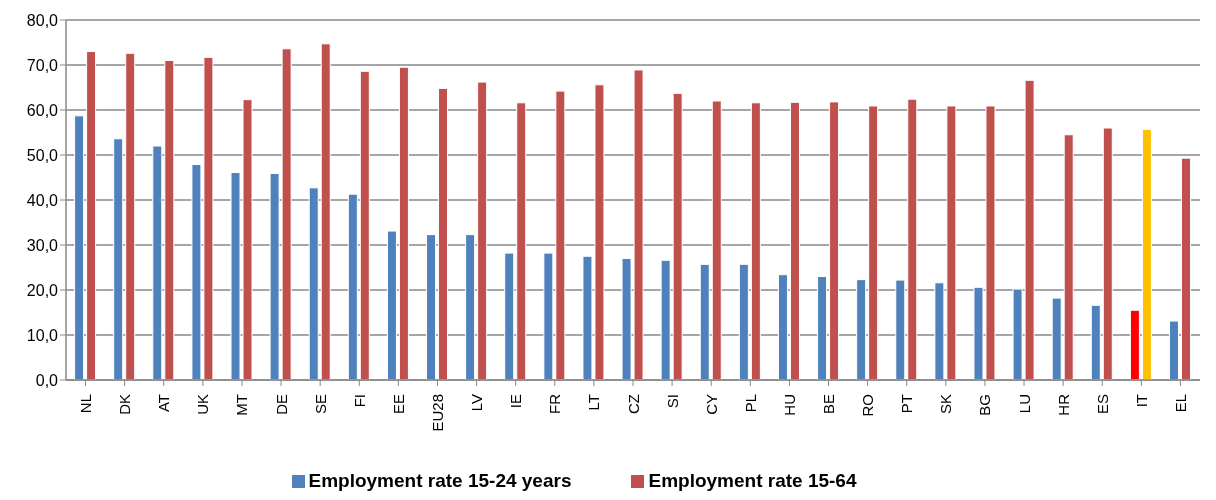 Image resolution: width=1216 pixels, height=500 pixels. What do you see at coordinates (86, 404) in the screenshot?
I see `x-tick-label: NL` at bounding box center [86, 404].